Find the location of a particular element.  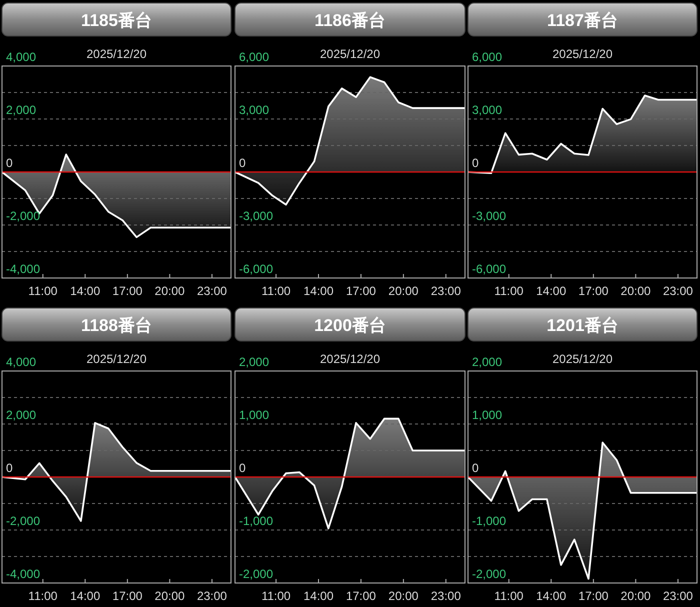

chart-title: 1185番台 is located at coordinates (116, 20).